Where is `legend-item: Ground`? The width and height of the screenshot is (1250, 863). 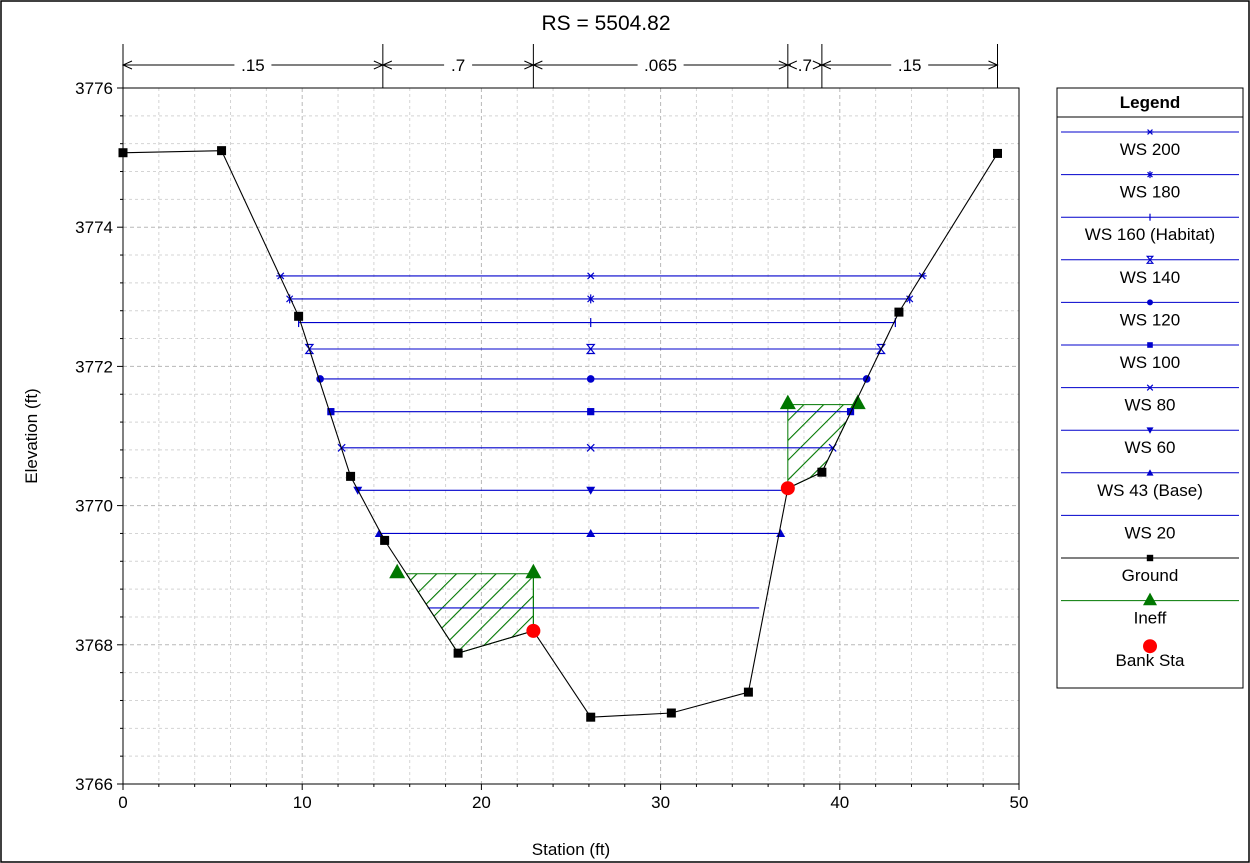 legend-item: Ground is located at coordinates (1150, 569).